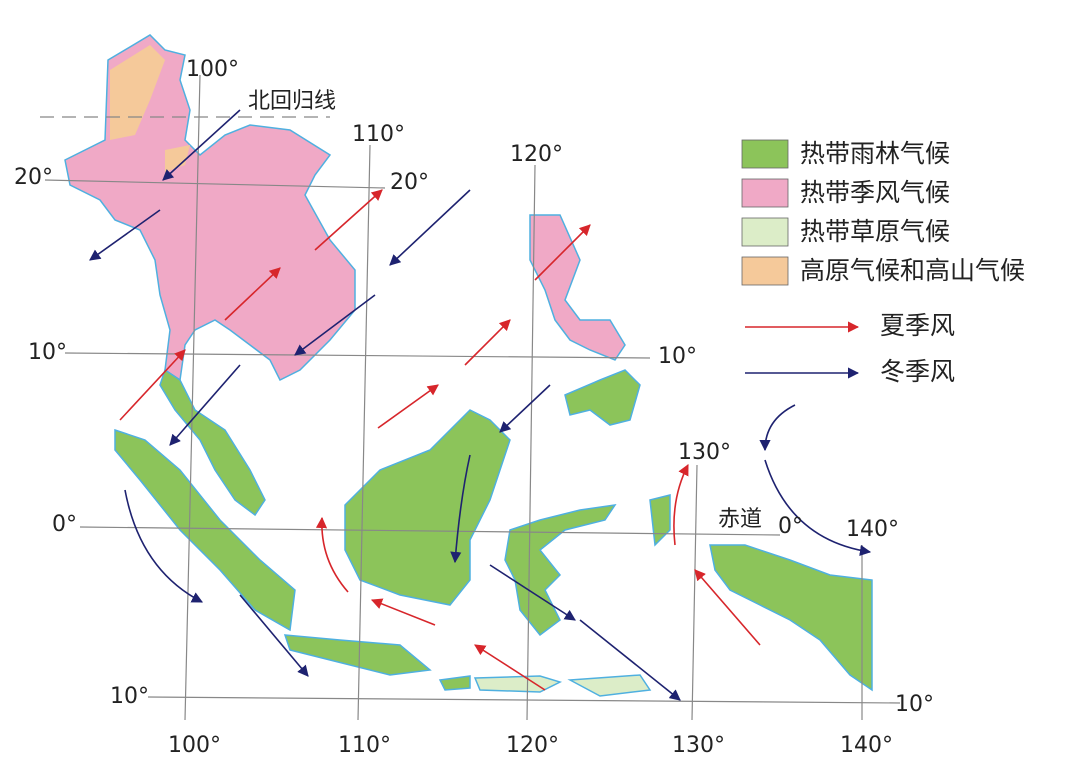 The height and width of the screenshot is (780, 1080). Describe the element at coordinates (292, 101) in the screenshot. I see `tropic-label: 北回归线` at that location.